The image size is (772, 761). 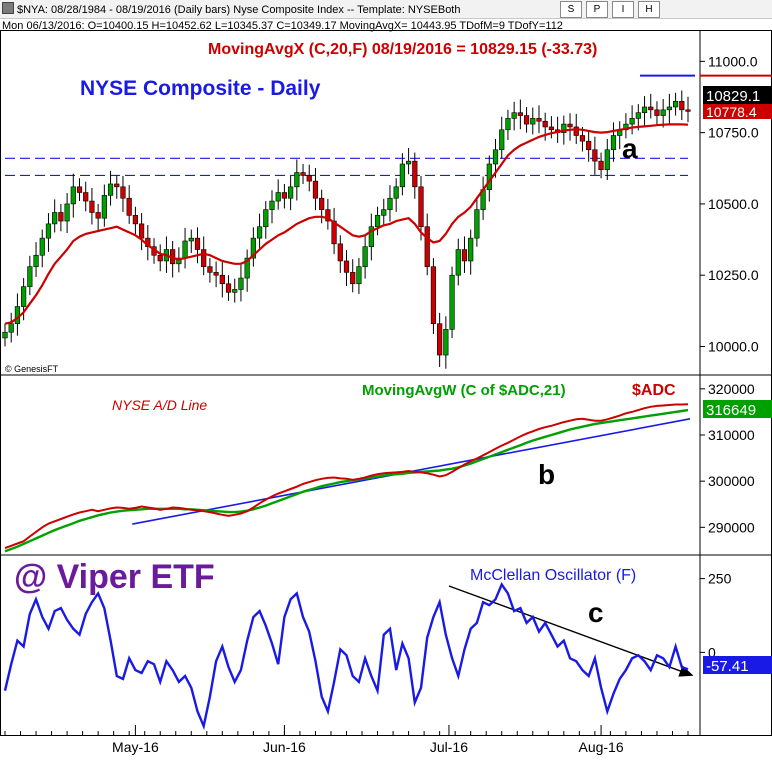 What do you see at coordinates (654, 390) in the screenshot?
I see `ad-series-label: $ADC` at bounding box center [654, 390].